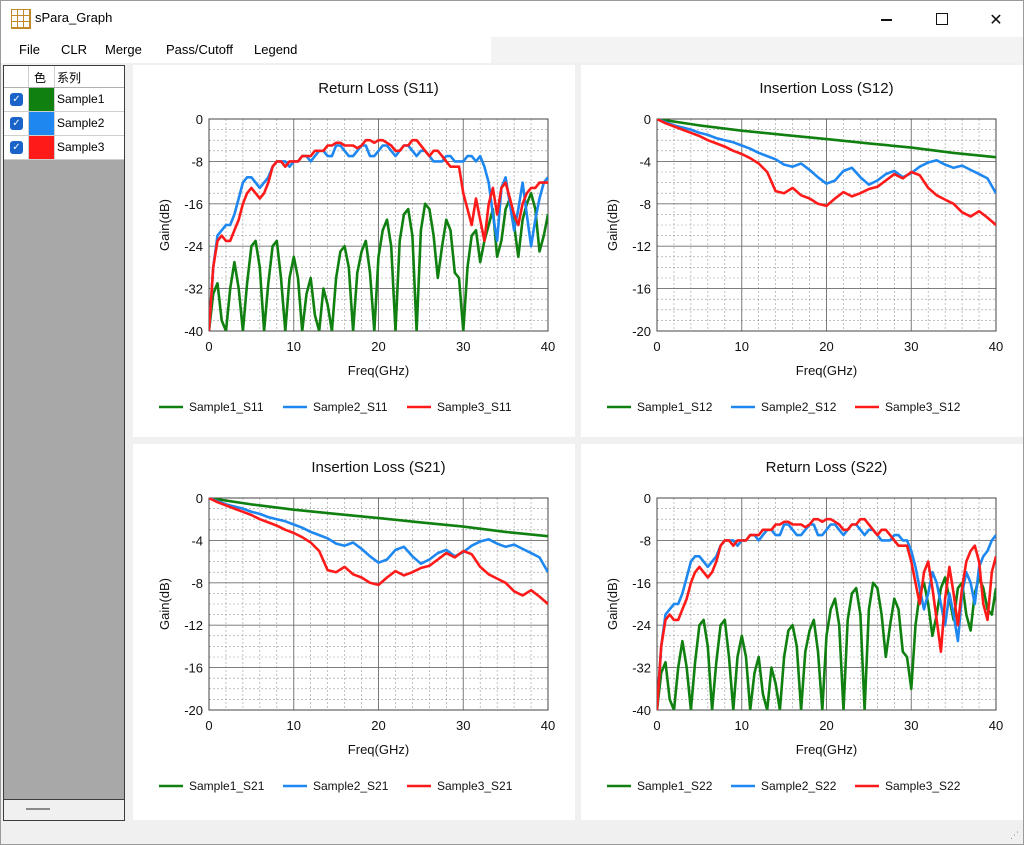 This screenshot has height=845, width=1024. I want to click on legend-entry: Sample1_S22, so click(675, 786).